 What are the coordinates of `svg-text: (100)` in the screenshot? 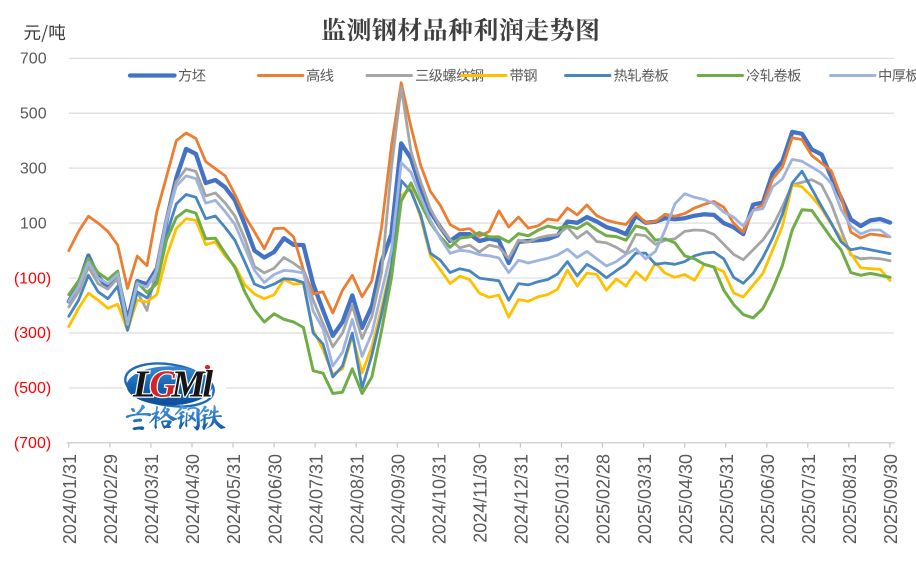 It's located at (32, 278).